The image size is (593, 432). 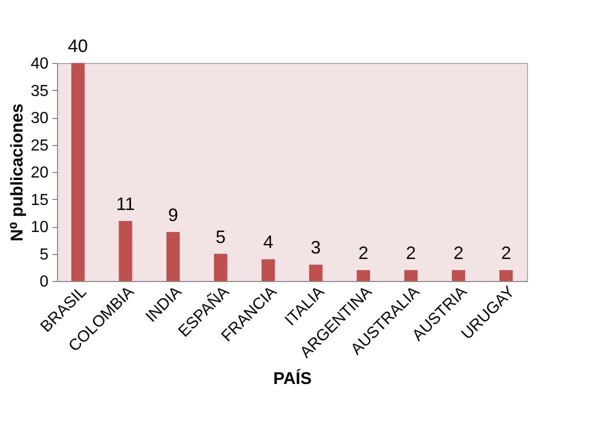 What do you see at coordinates (39, 227) in the screenshot?
I see `y-tick-label: 10` at bounding box center [39, 227].